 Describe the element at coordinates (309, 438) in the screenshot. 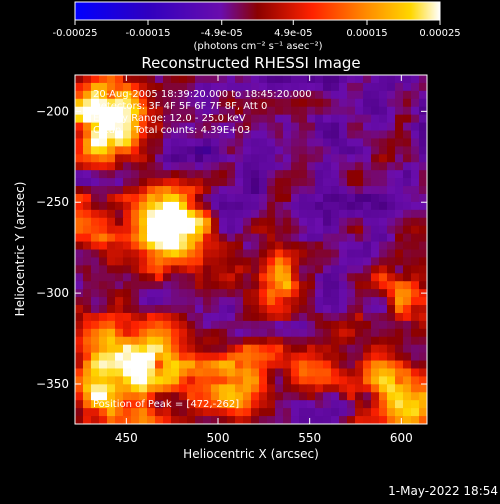

I see `x-tick-label: 550` at that location.